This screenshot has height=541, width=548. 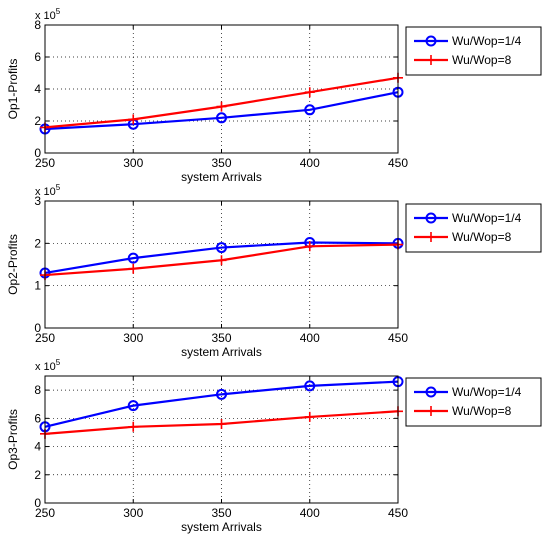 I want to click on y-tick-label: 3, so click(x=37, y=201).